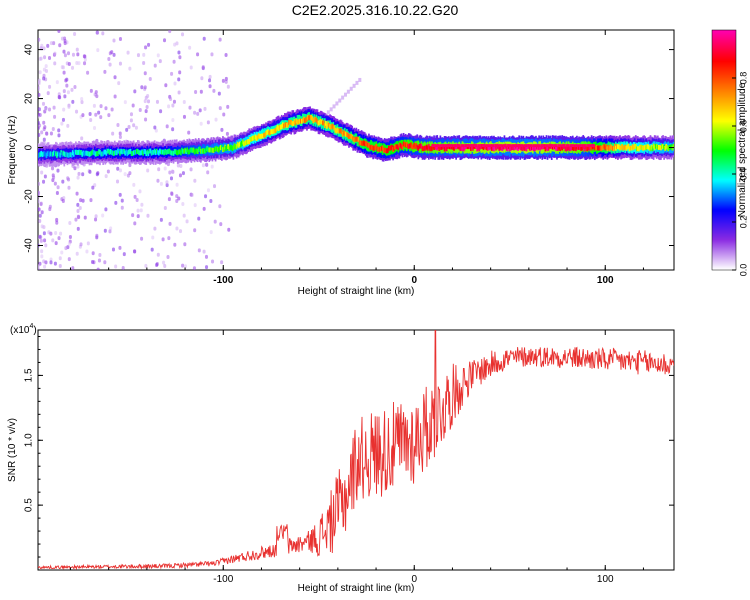  Describe the element at coordinates (724, 150) in the screenshot. I see `colorbar-frame` at that location.